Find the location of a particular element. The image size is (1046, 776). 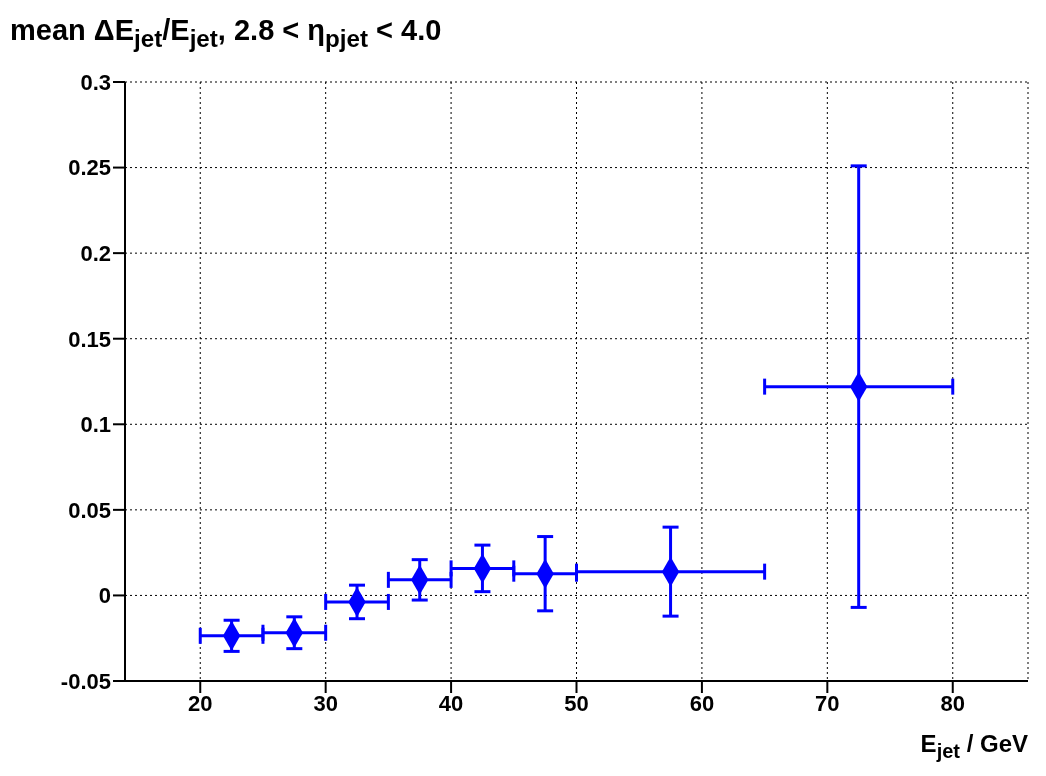

x-tick-label: 30 is located at coordinates (325, 703).